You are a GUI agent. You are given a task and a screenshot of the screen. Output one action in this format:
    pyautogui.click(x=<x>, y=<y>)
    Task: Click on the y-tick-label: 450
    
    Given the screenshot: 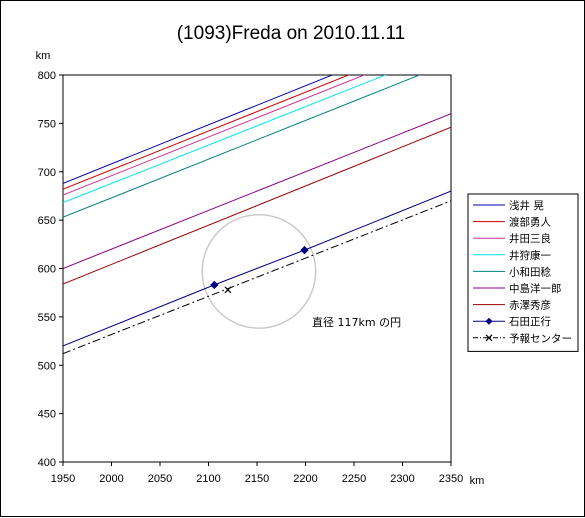 What is the action you would take?
    pyautogui.click(x=47, y=415)
    